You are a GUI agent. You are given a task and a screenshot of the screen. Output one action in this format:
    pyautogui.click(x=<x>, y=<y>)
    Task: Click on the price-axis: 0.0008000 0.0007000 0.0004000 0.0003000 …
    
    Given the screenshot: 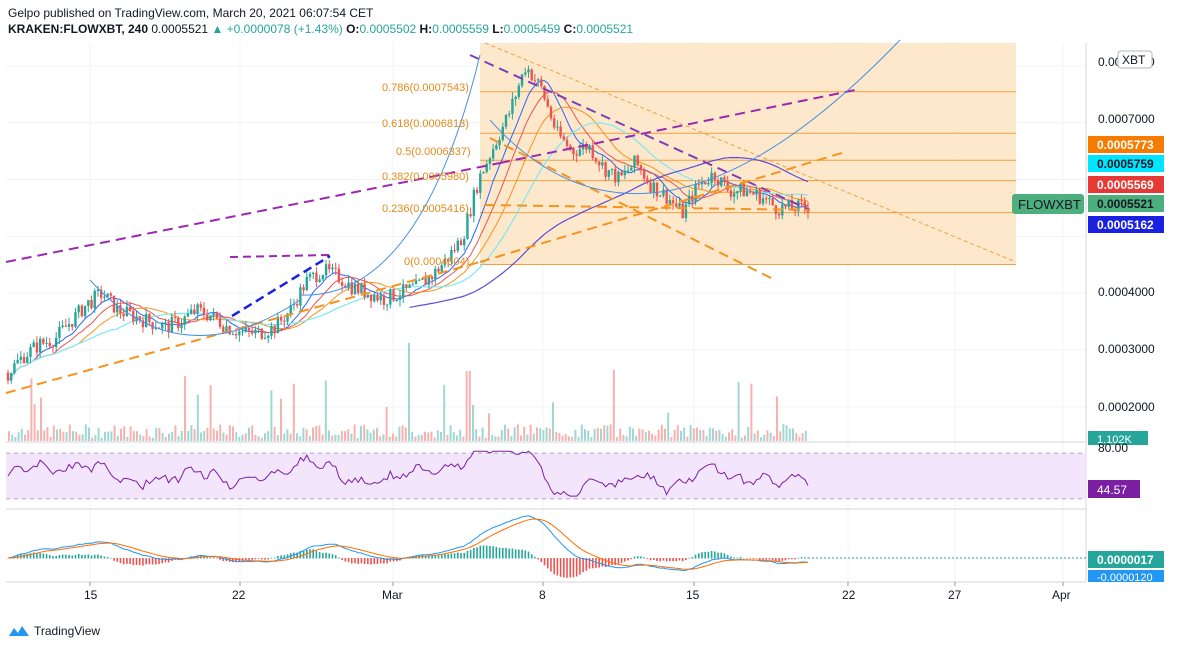 What is the action you would take?
    pyautogui.click(x=1126, y=234)
    